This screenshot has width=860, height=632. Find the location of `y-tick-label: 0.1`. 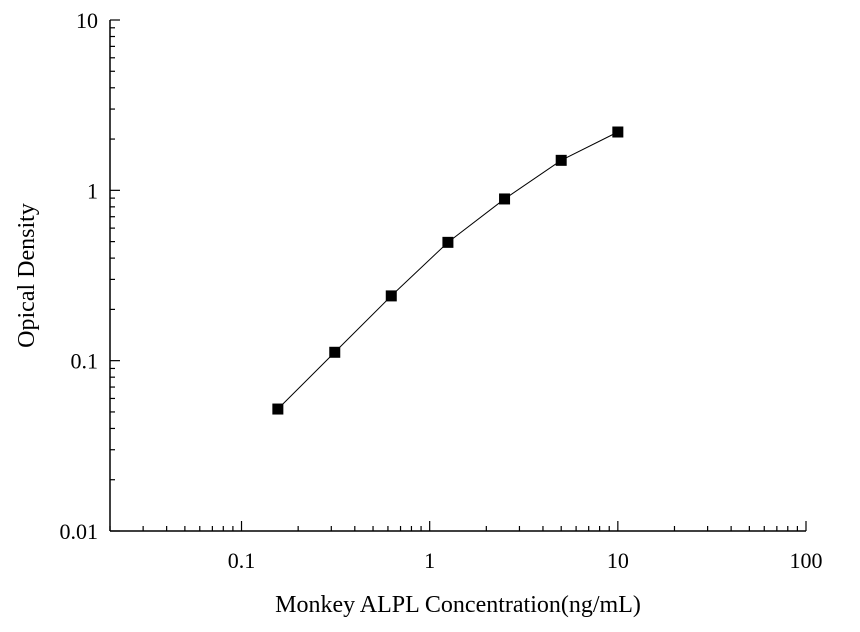

y-tick-label: 0.1 is located at coordinates (85, 361).